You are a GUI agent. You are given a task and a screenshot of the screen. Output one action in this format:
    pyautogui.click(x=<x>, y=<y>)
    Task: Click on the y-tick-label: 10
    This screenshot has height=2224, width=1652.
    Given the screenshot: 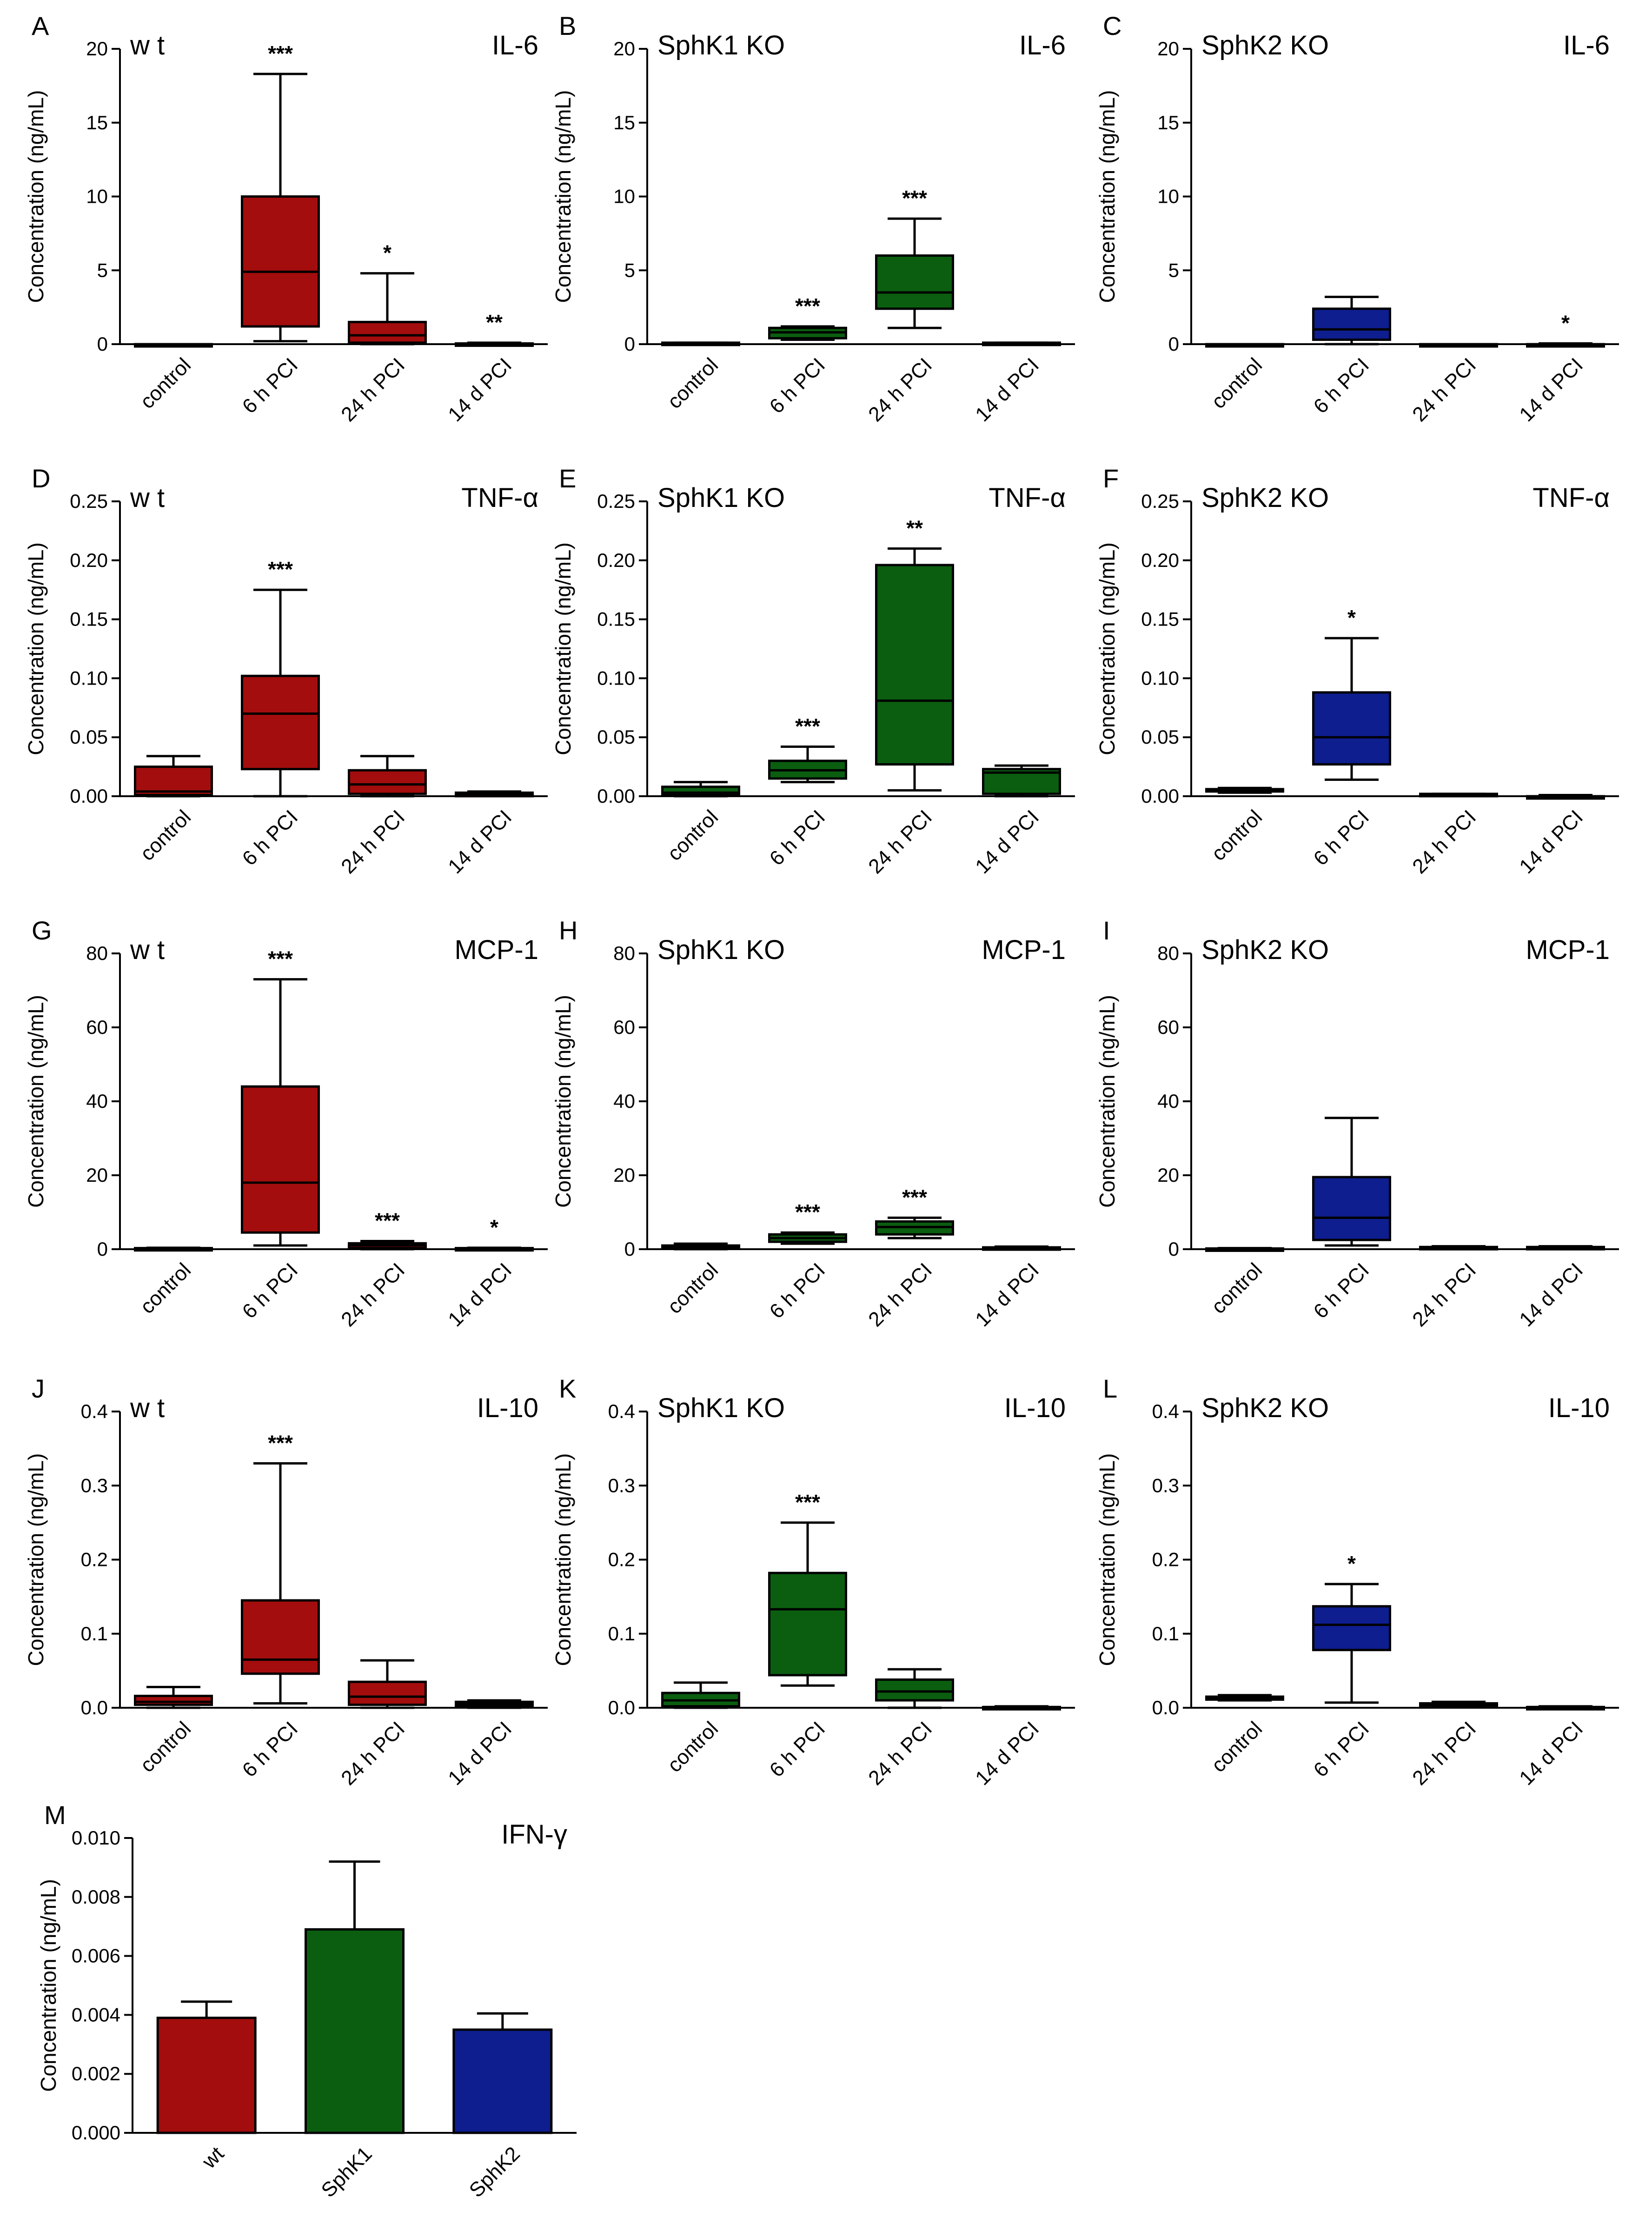 What is the action you would take?
    pyautogui.click(x=97, y=196)
    